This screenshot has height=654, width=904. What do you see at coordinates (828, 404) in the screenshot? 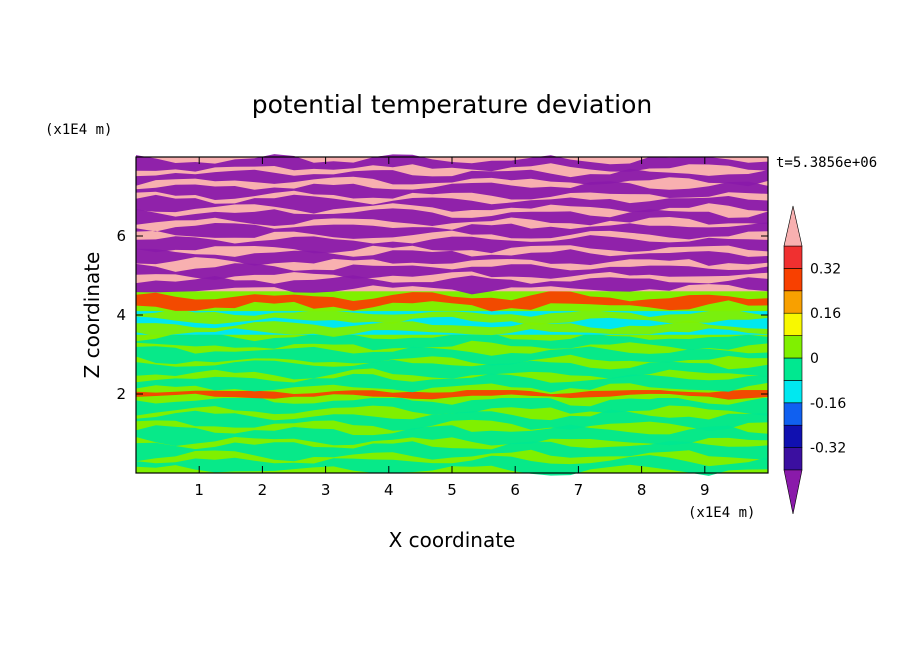
I see `colorbar-tick-label: -0.16` at bounding box center [828, 404].